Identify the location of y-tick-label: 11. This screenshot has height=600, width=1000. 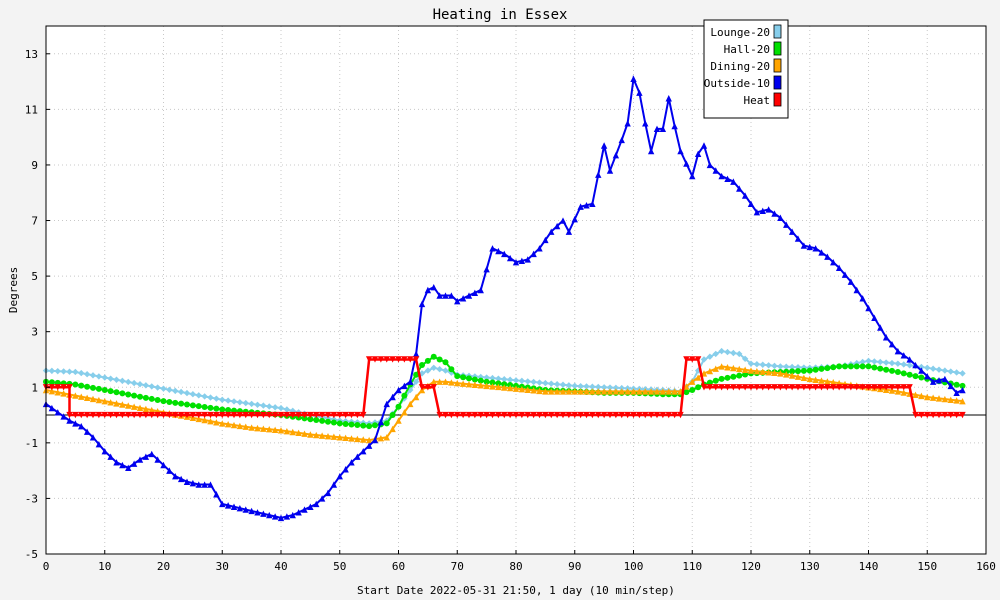
(31, 109).